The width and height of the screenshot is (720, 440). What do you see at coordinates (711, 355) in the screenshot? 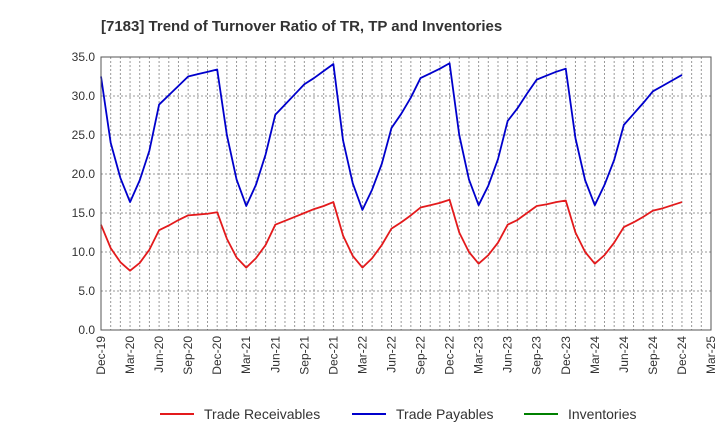
I see `x-tick-label: Mar-25` at bounding box center [711, 355].